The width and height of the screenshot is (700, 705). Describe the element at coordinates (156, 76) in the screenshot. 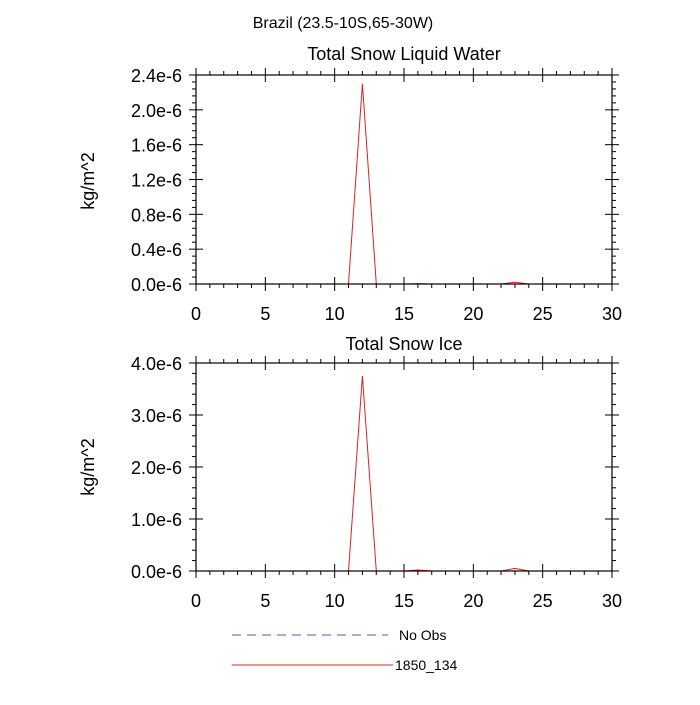

I see `y-tick-label: 2.4e-6` at that location.